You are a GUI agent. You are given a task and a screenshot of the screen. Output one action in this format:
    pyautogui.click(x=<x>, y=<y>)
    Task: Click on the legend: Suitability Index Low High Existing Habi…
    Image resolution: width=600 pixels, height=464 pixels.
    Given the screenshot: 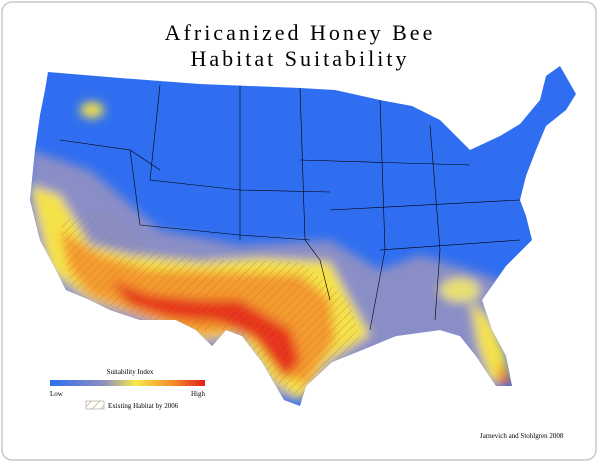 What is the action you would take?
    pyautogui.click(x=128, y=389)
    